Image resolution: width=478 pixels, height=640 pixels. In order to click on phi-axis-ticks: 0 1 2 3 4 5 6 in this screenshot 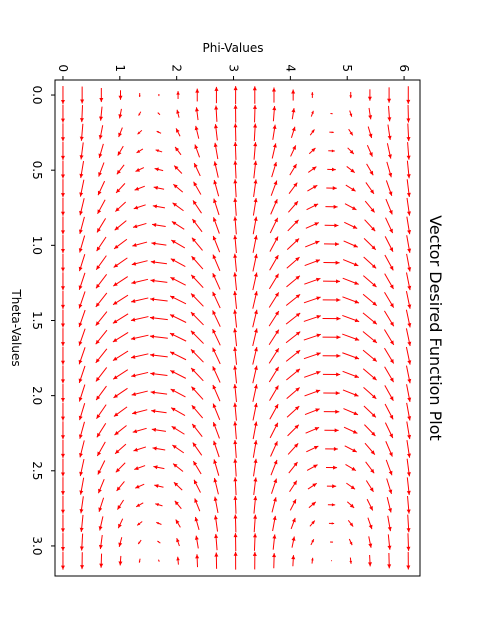, I will do `click(233, 72)`.